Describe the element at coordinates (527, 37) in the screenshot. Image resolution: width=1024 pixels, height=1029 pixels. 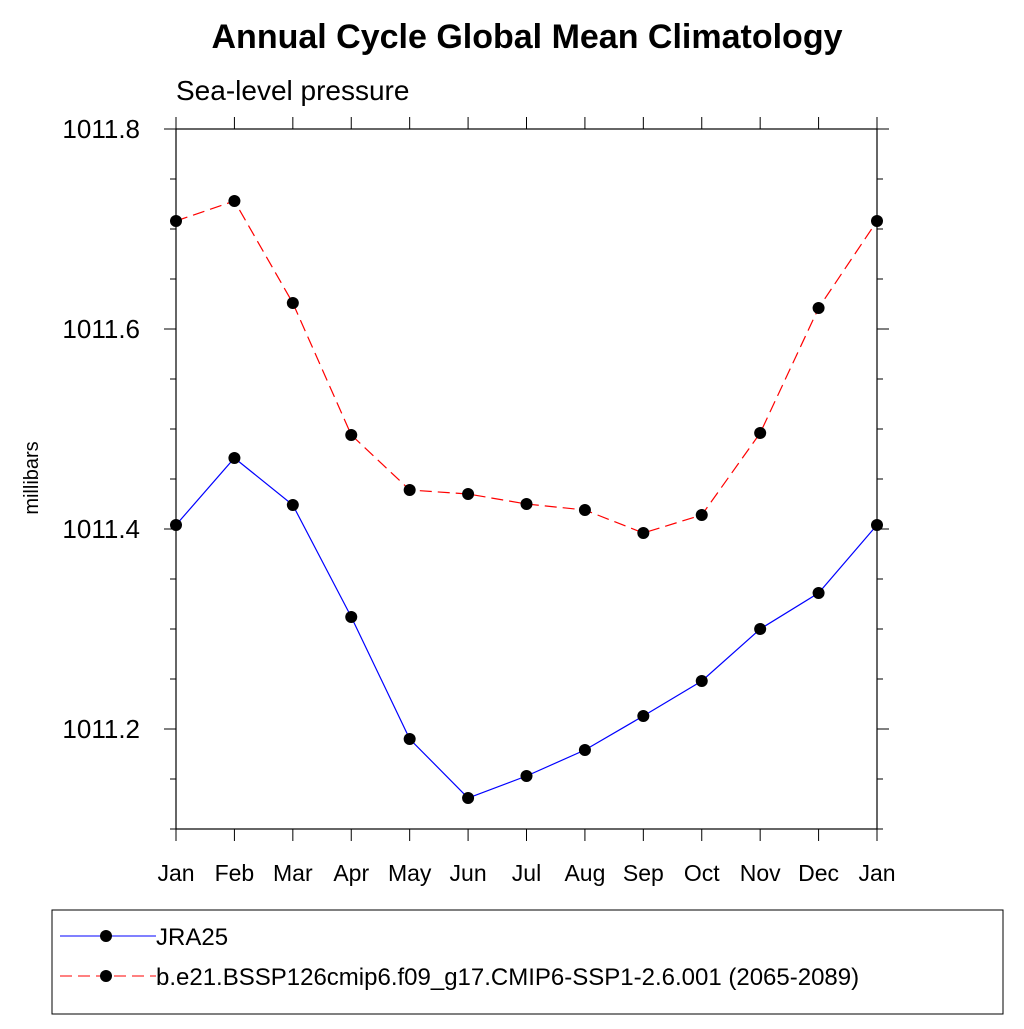
I see `chart-title: Annual Cycle Global Mean Climatology` at that location.